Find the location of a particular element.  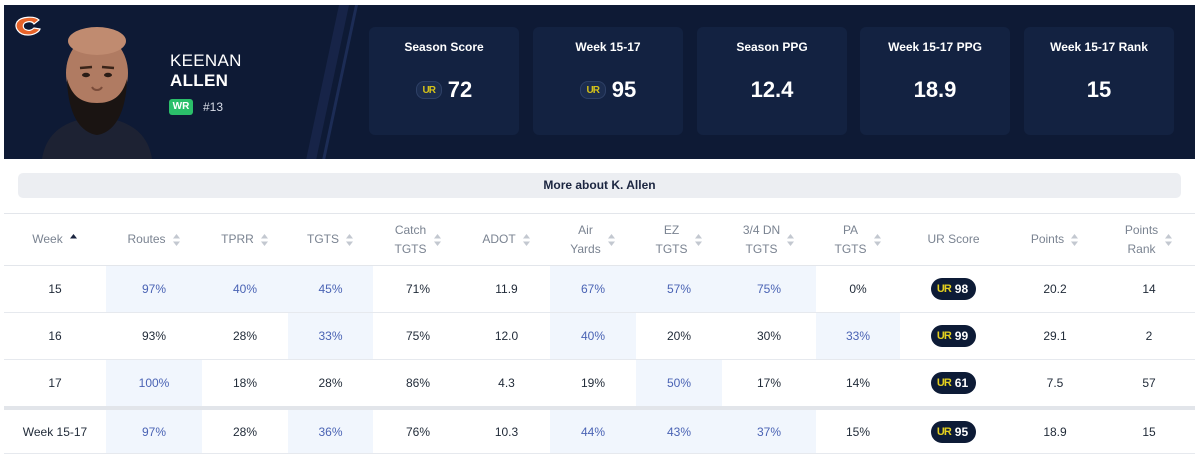

column-header: Air Yards is located at coordinates (593, 240).